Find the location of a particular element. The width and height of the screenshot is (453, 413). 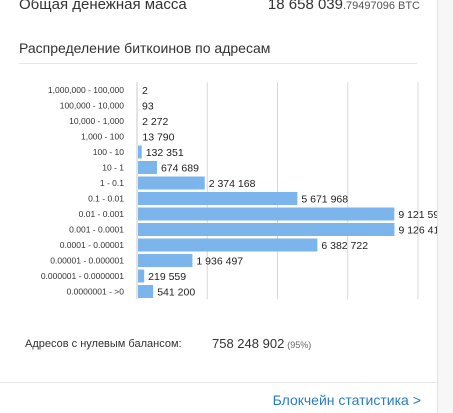

distribution-title: Распределение биткоинов по адресам is located at coordinates (145, 48).